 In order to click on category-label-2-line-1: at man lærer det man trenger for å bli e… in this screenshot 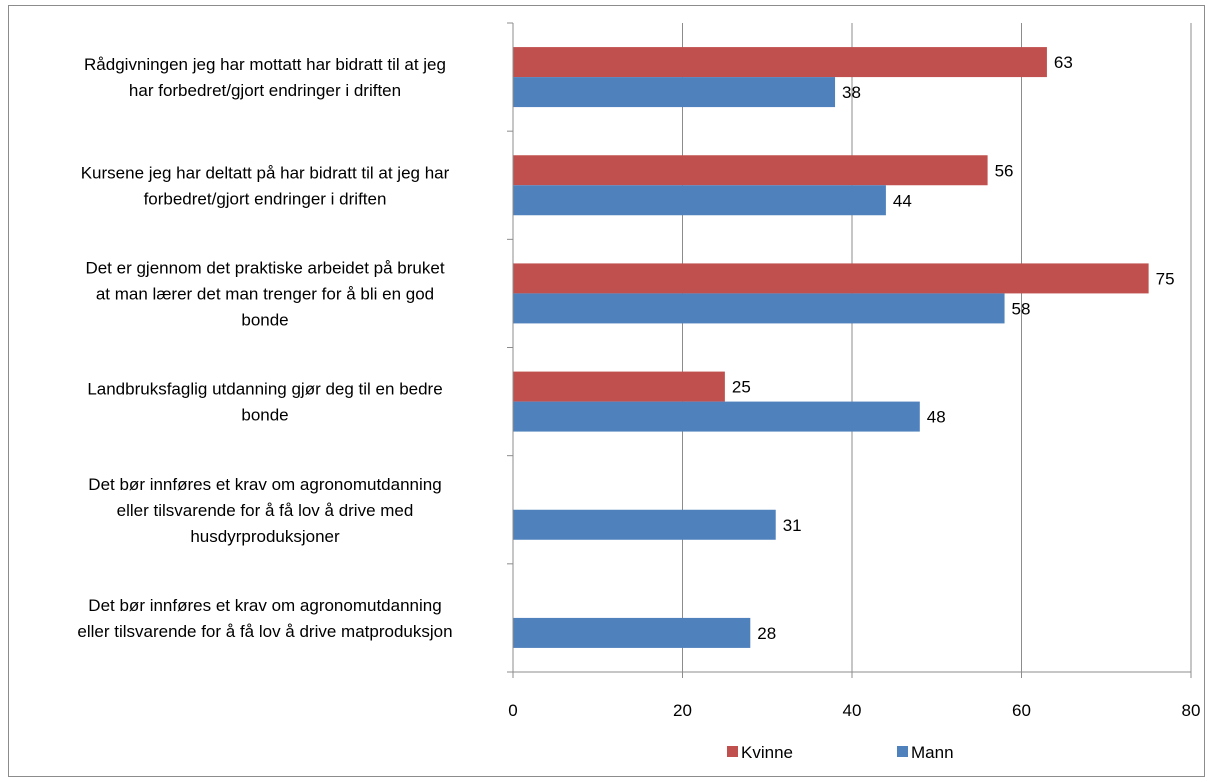, I will do `click(265, 293)`.